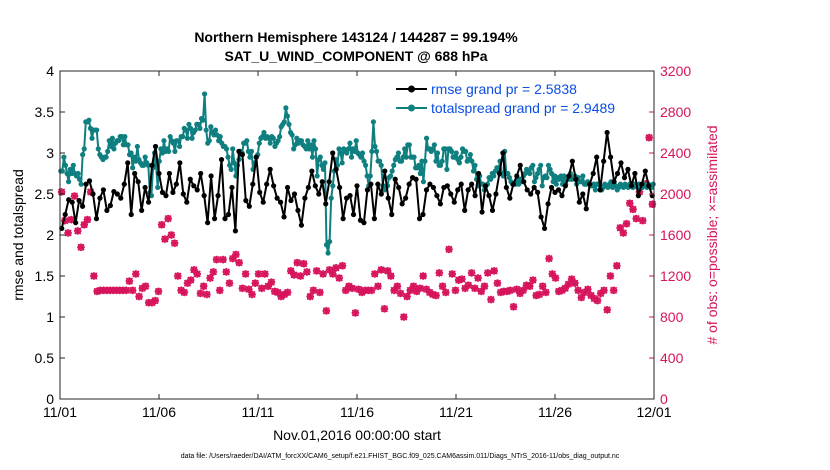  I want to click on y-tick-label-left: 1.5, so click(45, 276).